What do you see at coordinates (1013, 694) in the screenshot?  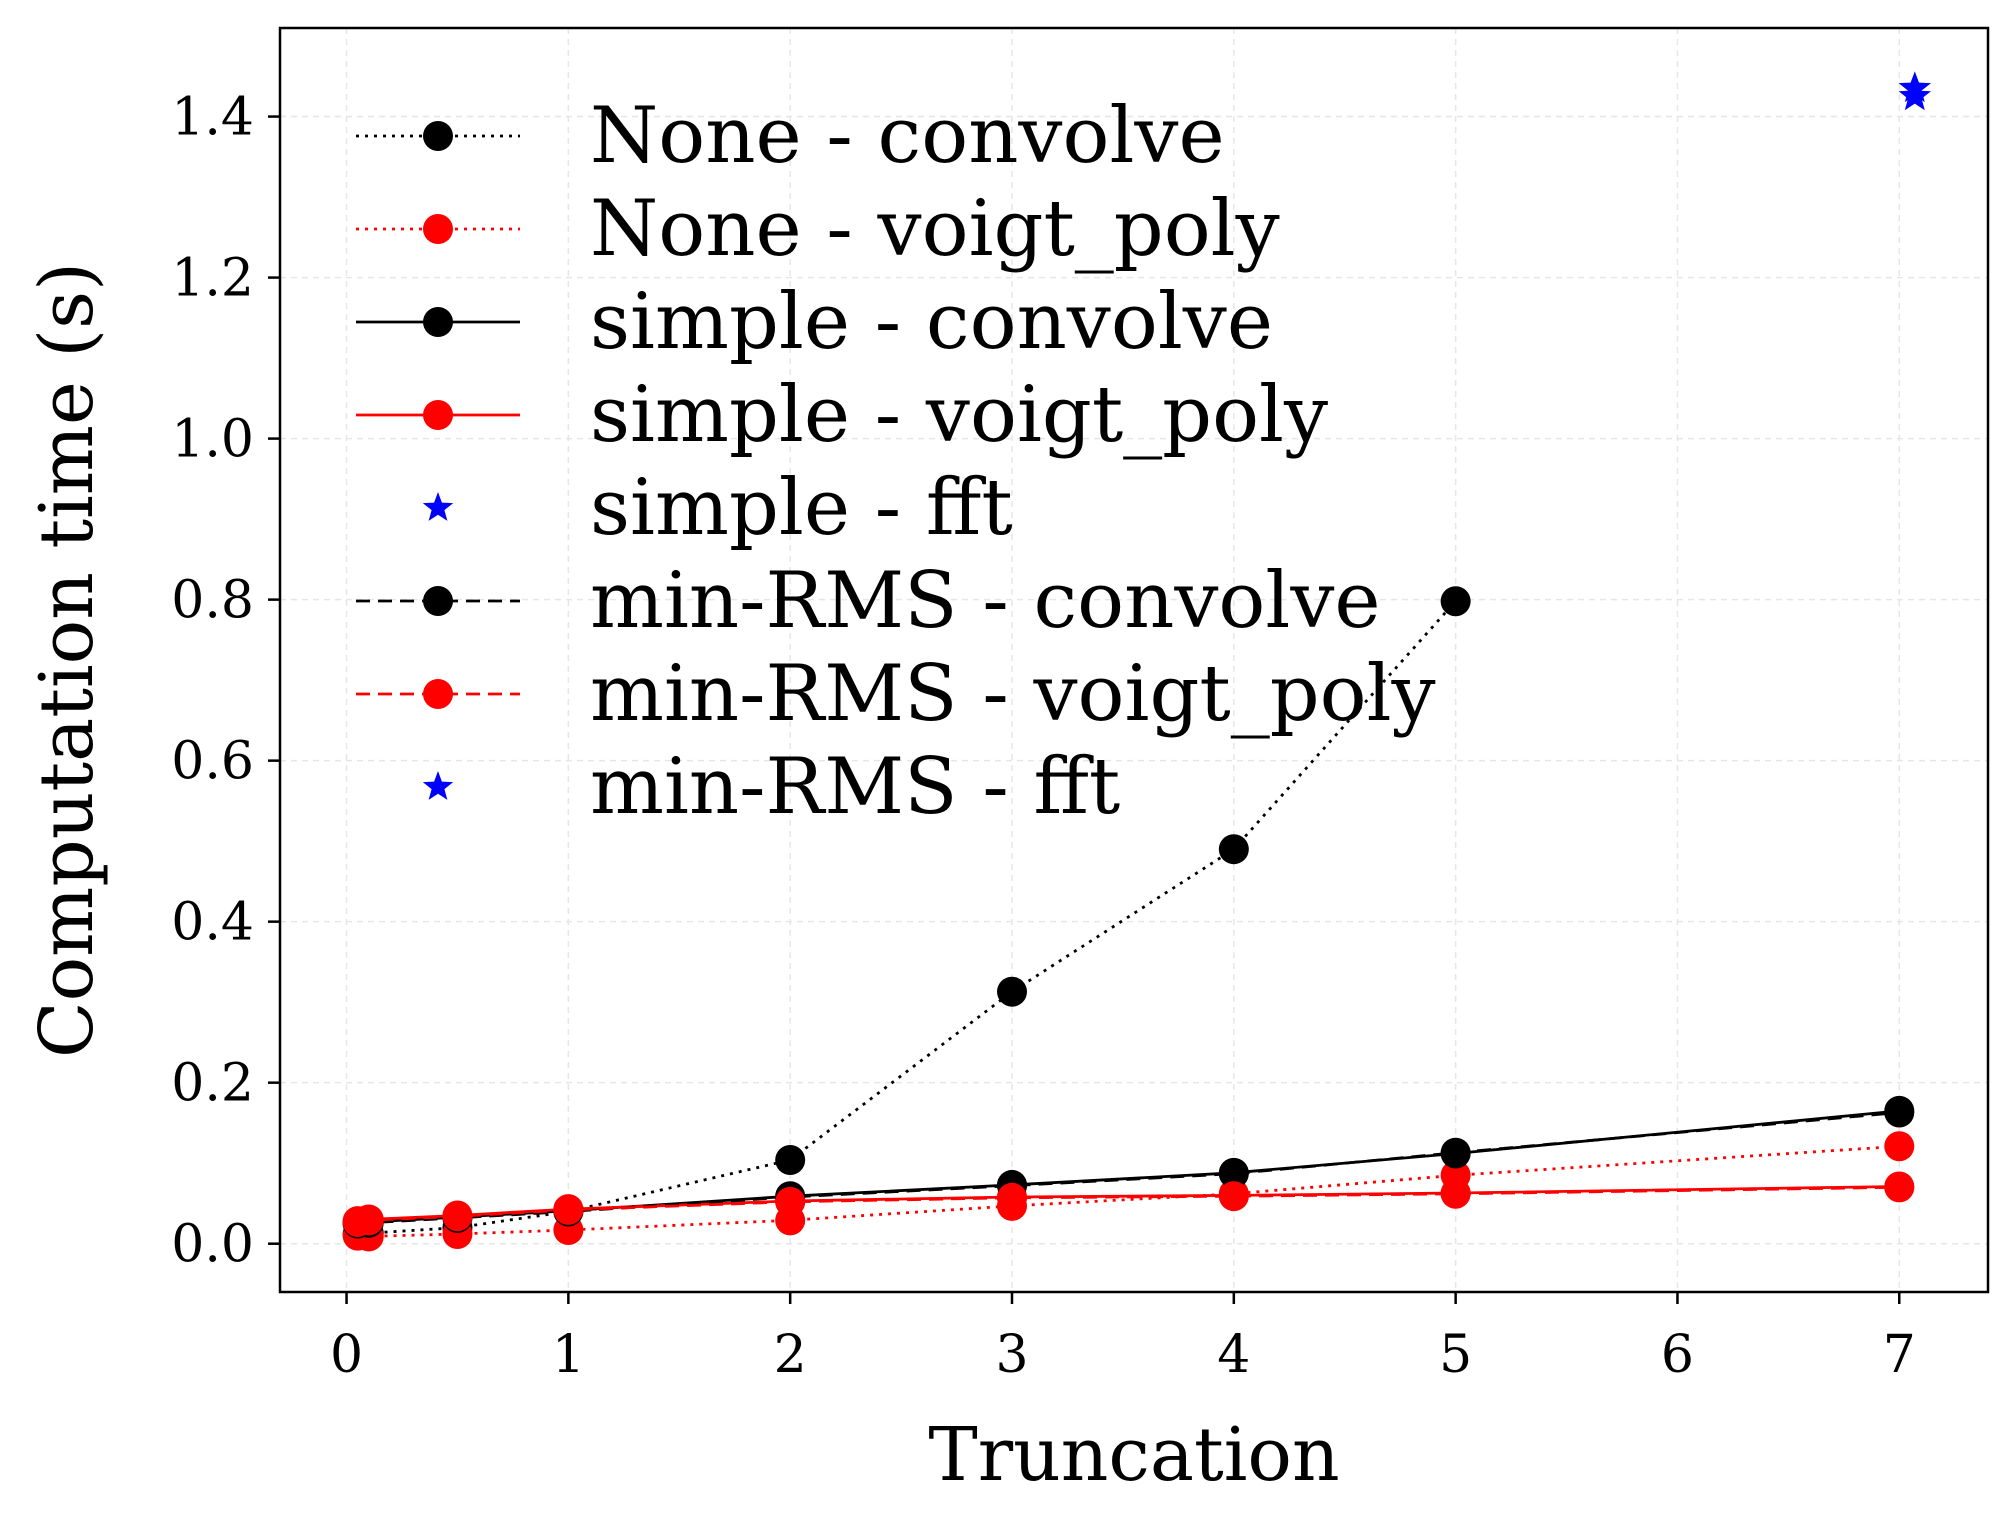 I see `legend-label: min-RMS - voigt_poly` at bounding box center [1013, 694].